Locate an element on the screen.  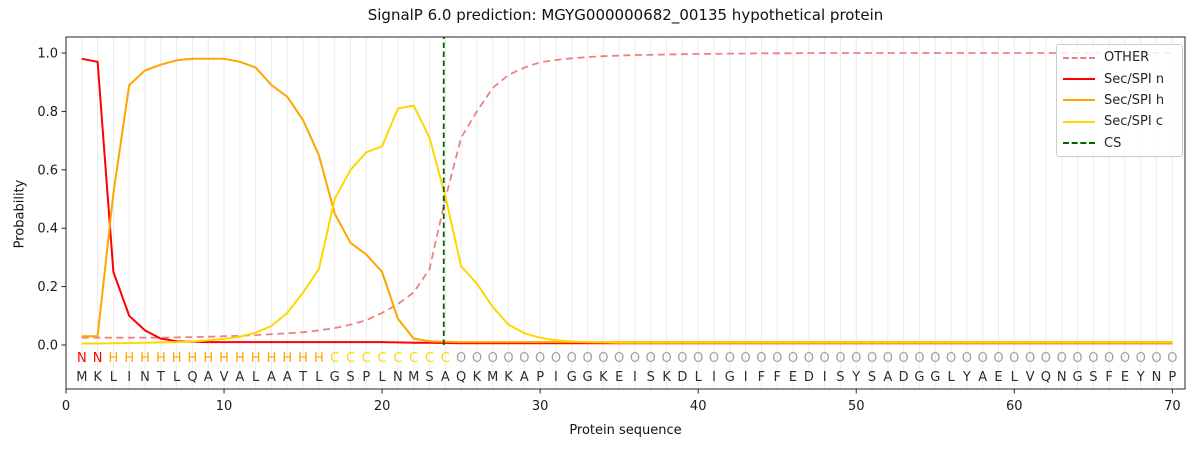
residue-region-label: N is located at coordinates (98, 358).